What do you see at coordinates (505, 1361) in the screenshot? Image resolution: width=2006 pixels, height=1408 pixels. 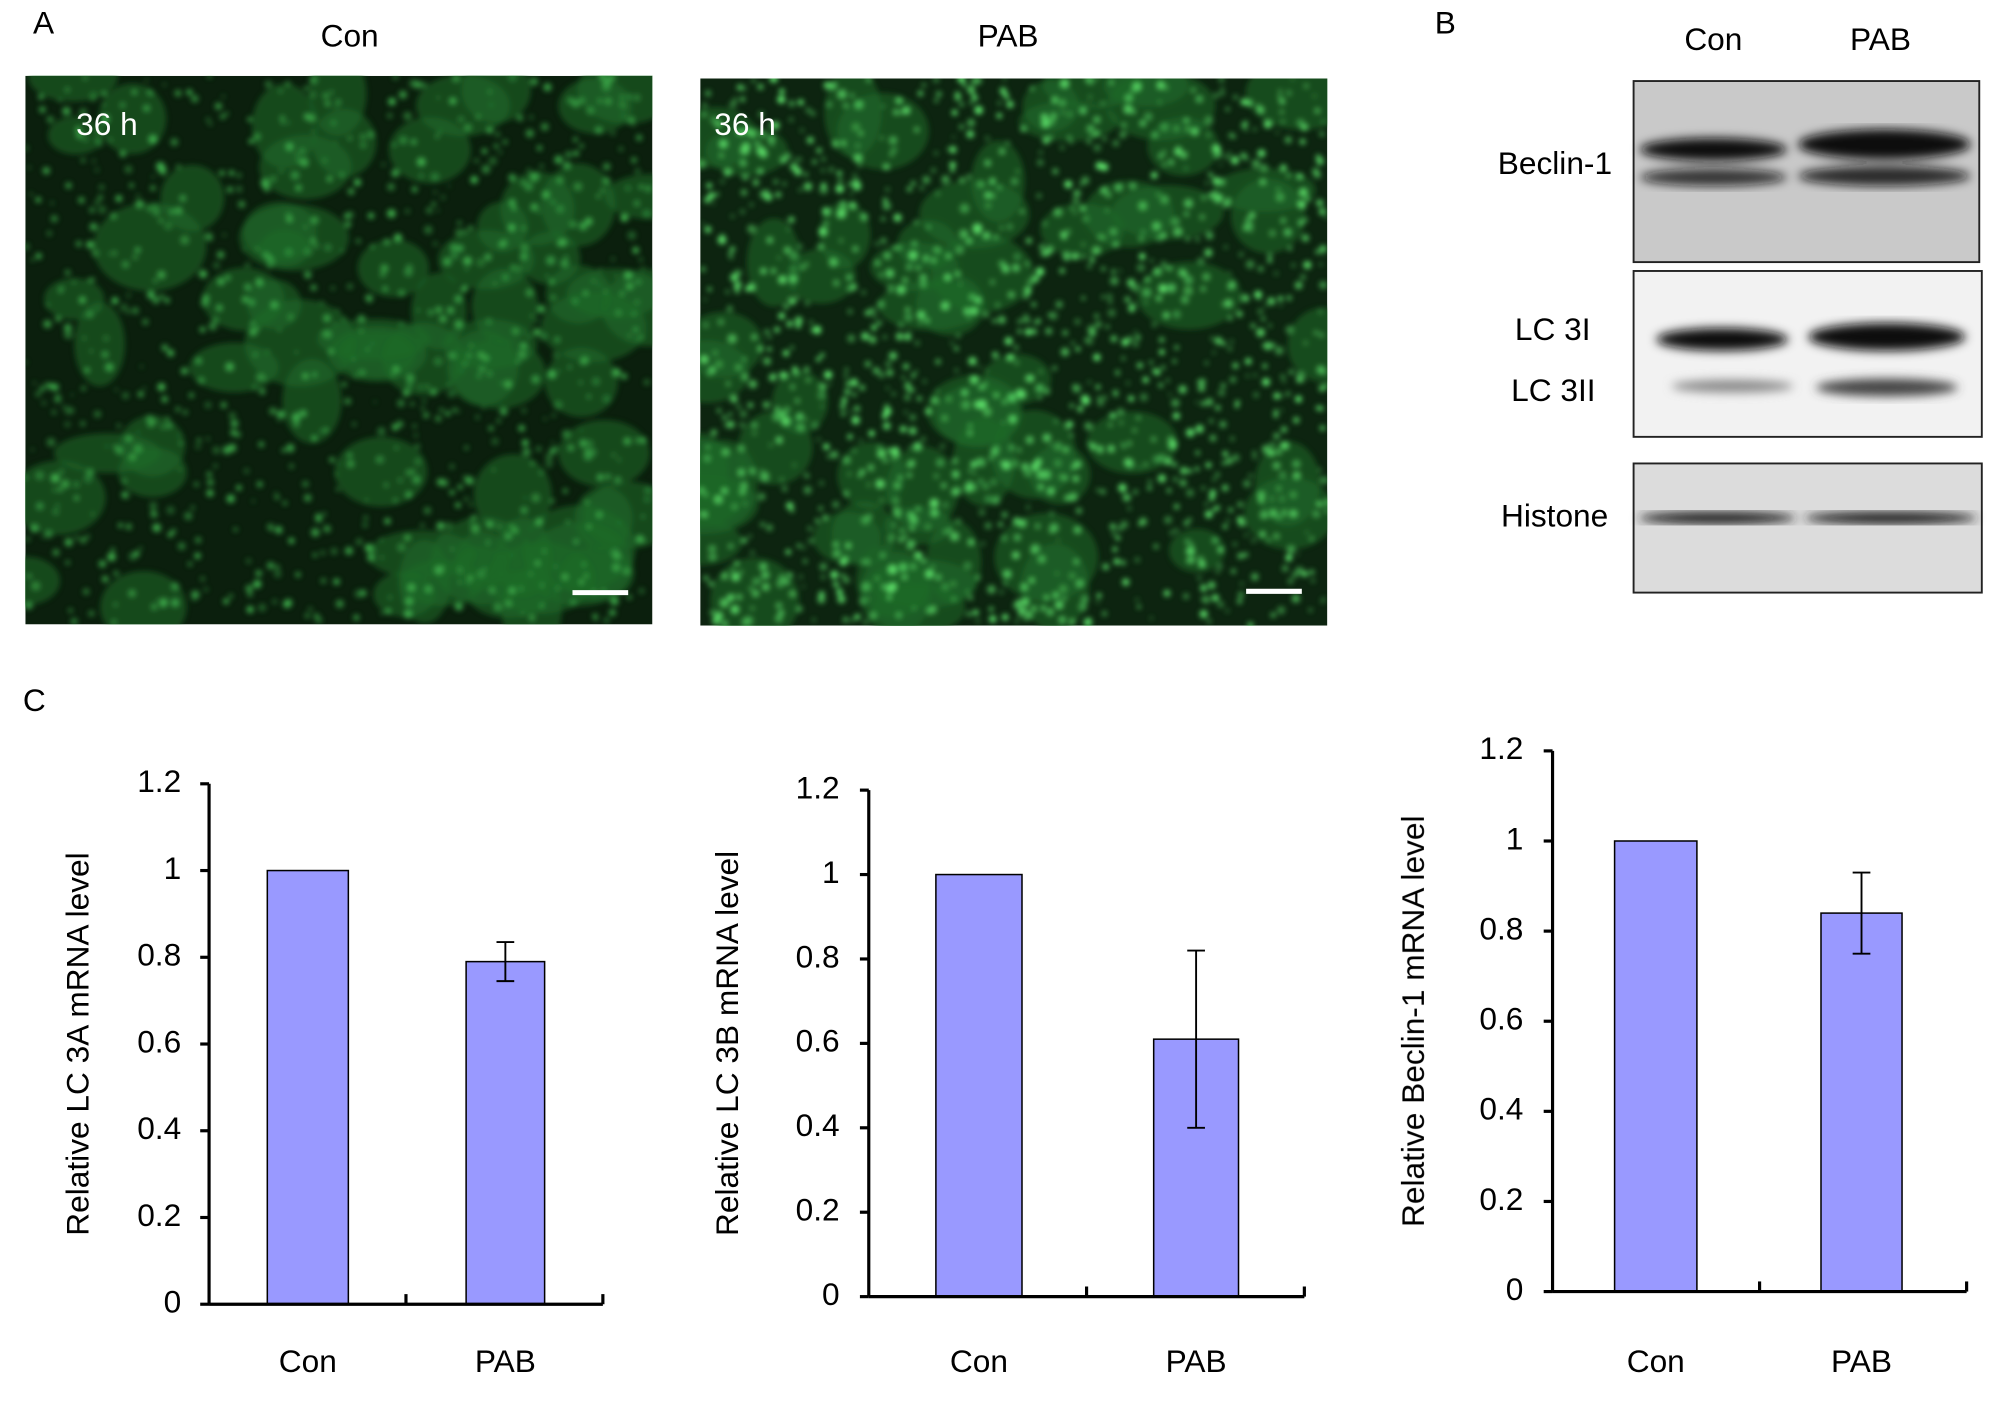 I see `x-tick-label: PAB` at bounding box center [505, 1361].